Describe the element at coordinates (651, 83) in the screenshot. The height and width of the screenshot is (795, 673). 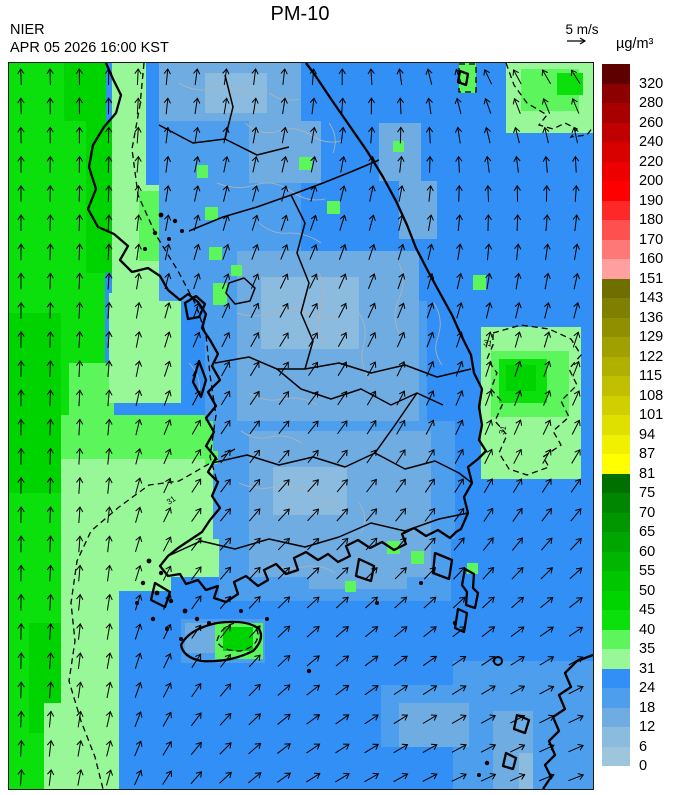
I see `legend-tick-label: 320` at that location.